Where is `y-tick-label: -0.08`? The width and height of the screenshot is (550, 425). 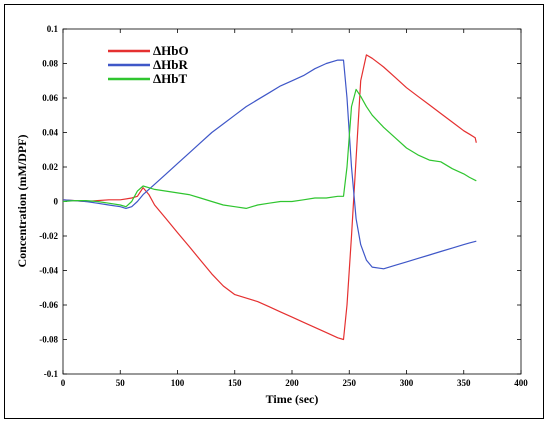
y-tick-label: -0.08 is located at coordinates (48, 340).